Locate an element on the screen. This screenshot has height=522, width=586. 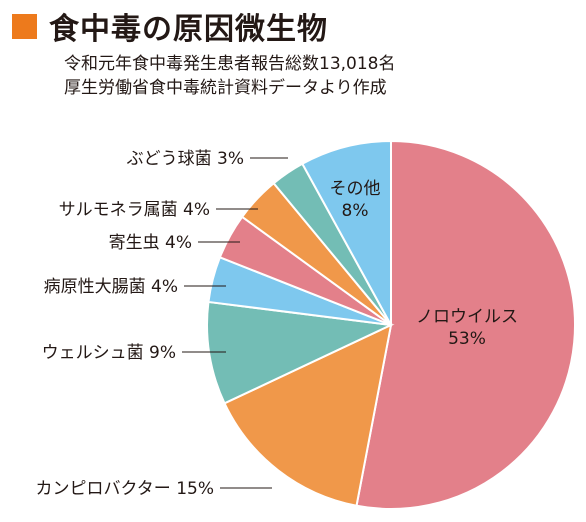
slice-label-2: ウェルシュ菌 9% is located at coordinates (109, 353).